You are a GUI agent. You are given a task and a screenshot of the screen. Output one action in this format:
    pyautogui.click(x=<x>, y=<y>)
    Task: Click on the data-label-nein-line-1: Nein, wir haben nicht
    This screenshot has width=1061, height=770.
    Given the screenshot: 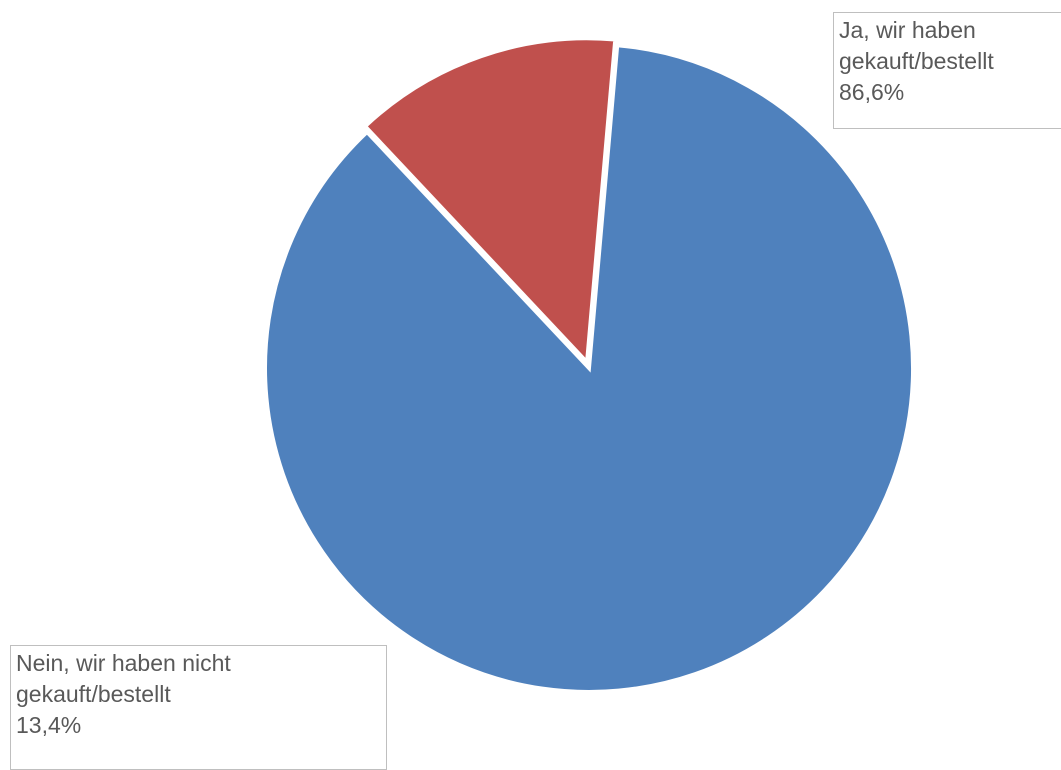 What is the action you would take?
    pyautogui.click(x=123, y=663)
    